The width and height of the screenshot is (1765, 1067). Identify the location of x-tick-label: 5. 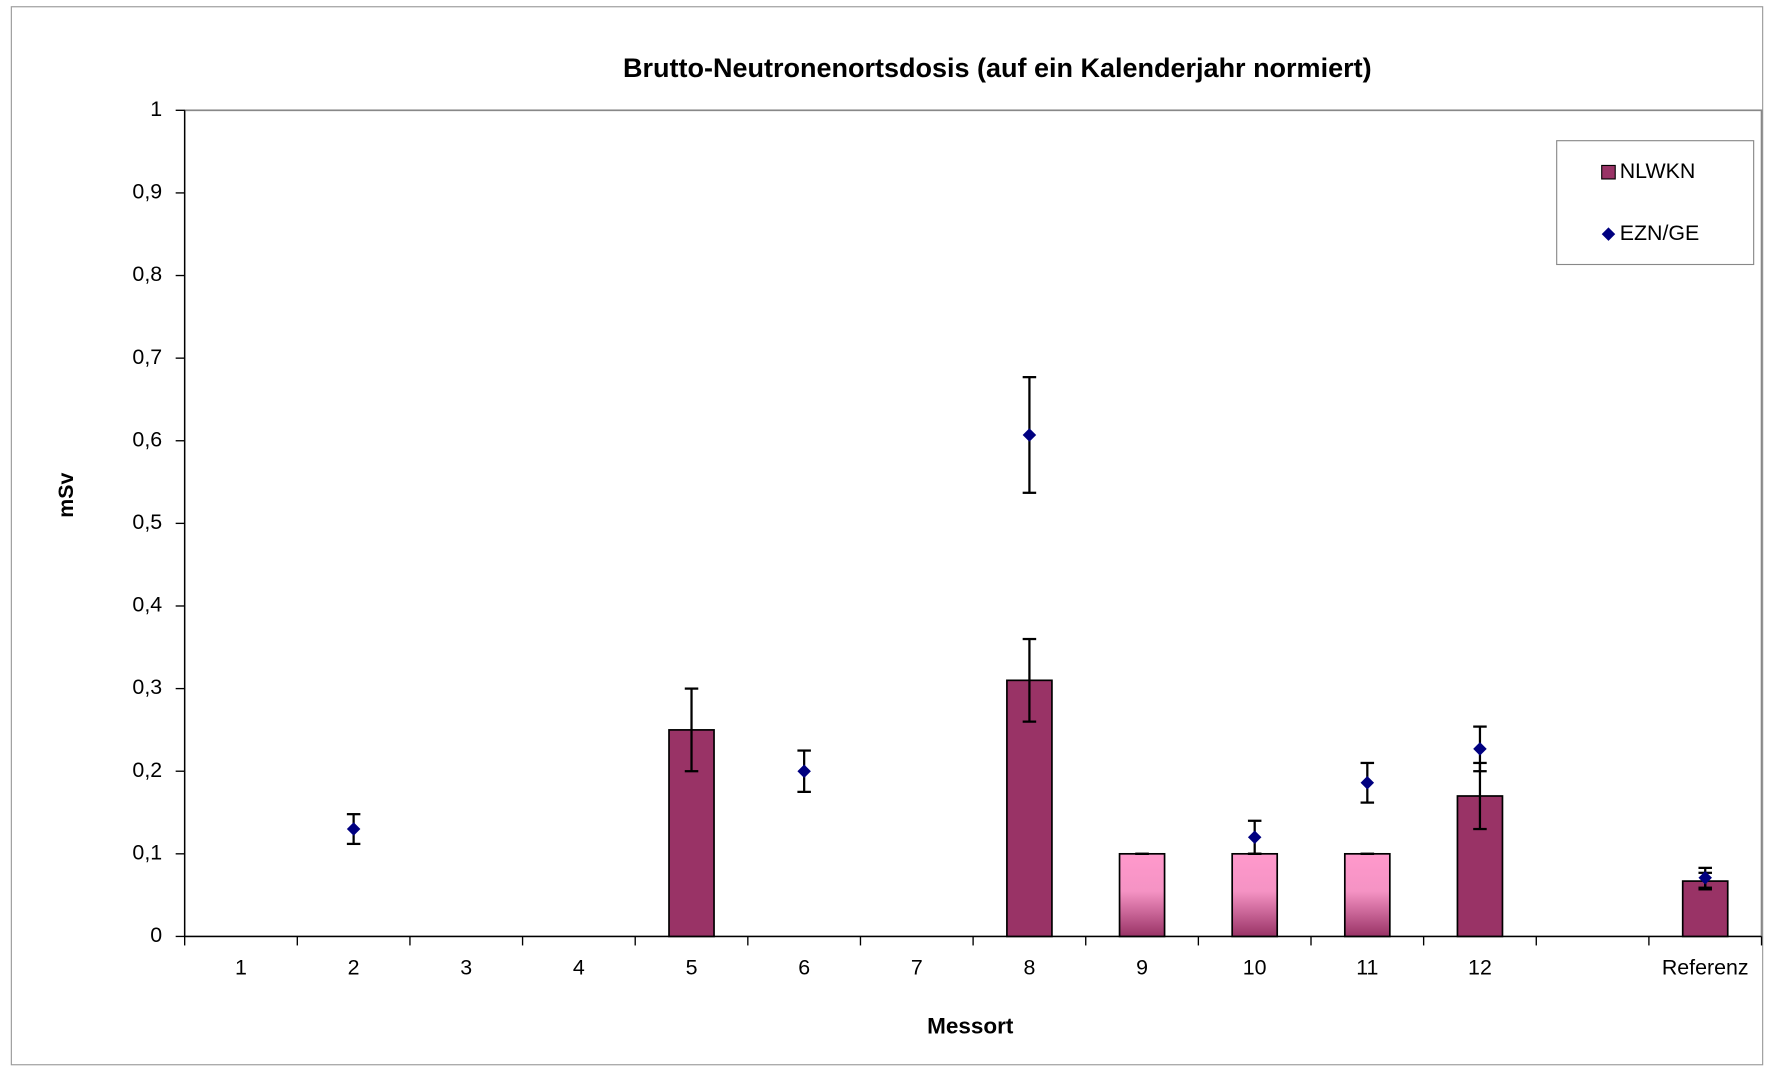
(692, 968).